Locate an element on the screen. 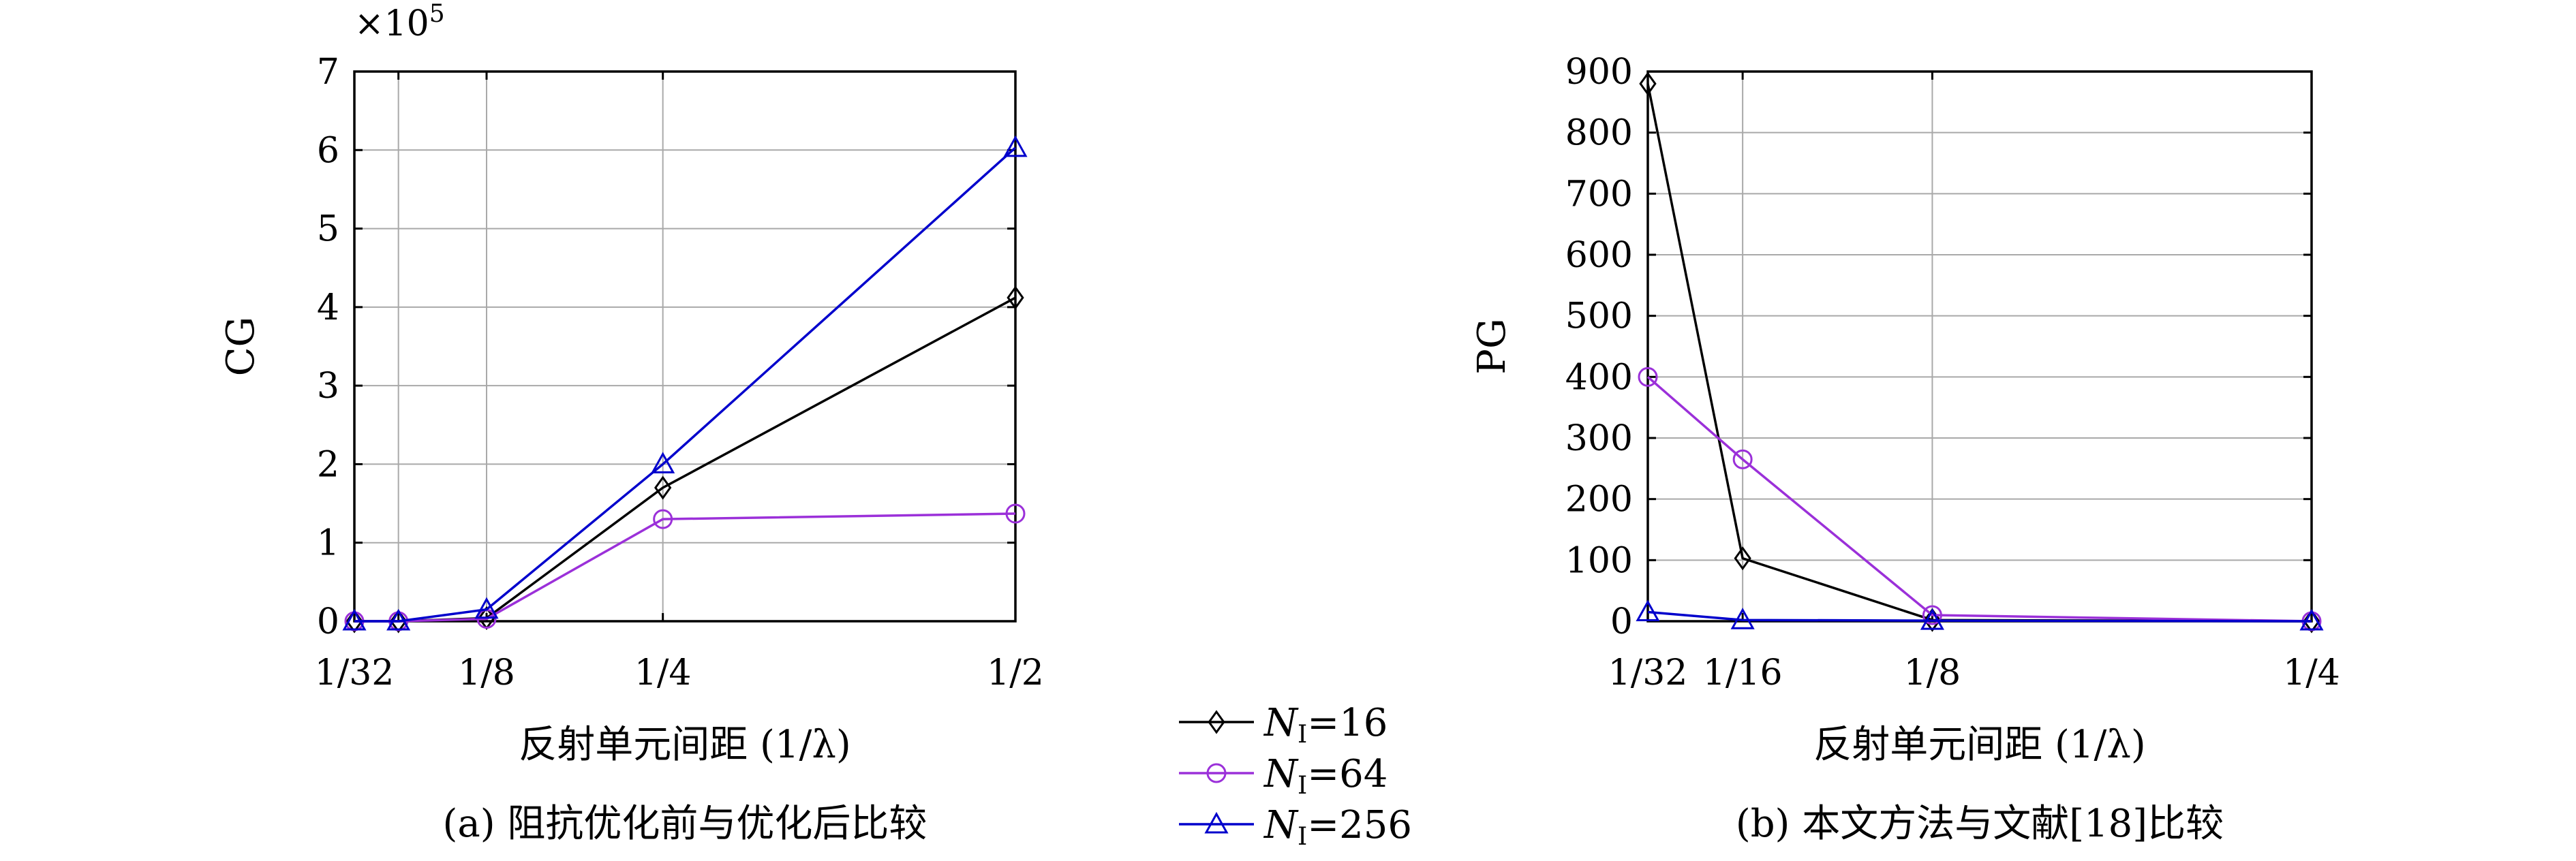  legend-label: NI=16 is located at coordinates (1325, 725).